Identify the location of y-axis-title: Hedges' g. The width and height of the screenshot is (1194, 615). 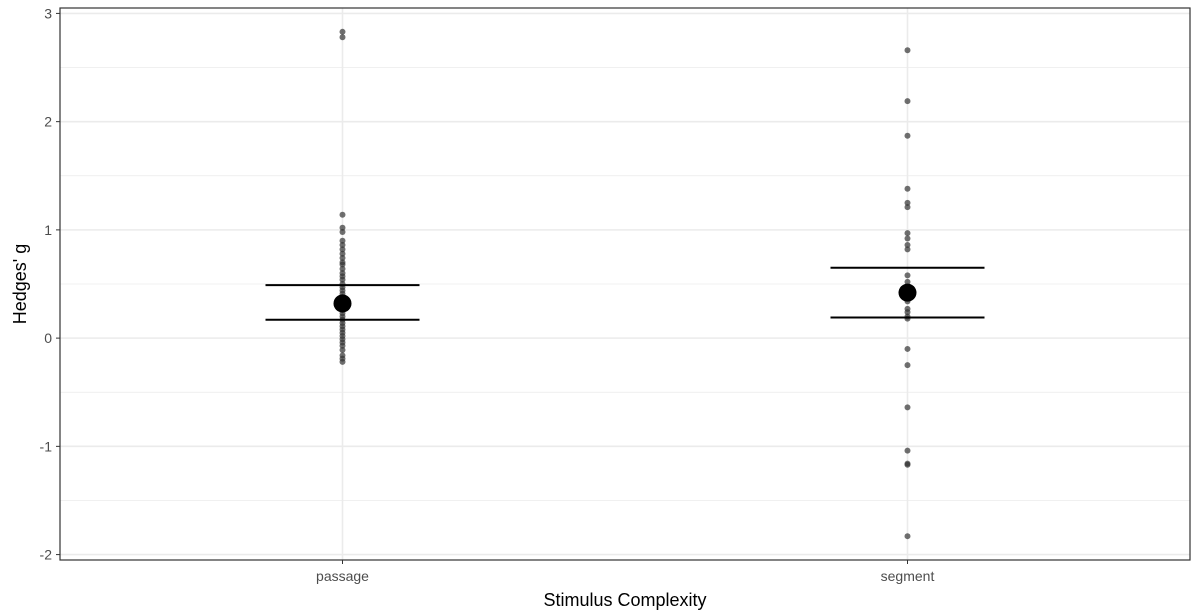
(20, 284).